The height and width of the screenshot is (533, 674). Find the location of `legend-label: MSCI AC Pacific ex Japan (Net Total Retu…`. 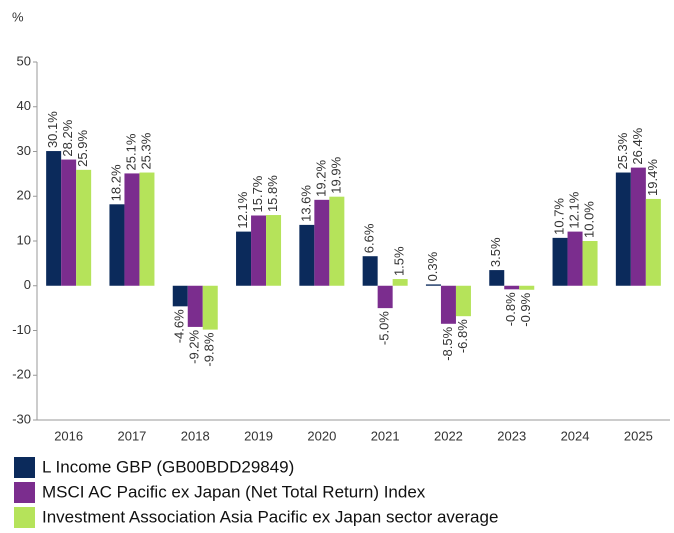

legend-label: MSCI AC Pacific ex Japan (Net Total Retu… is located at coordinates (234, 491).